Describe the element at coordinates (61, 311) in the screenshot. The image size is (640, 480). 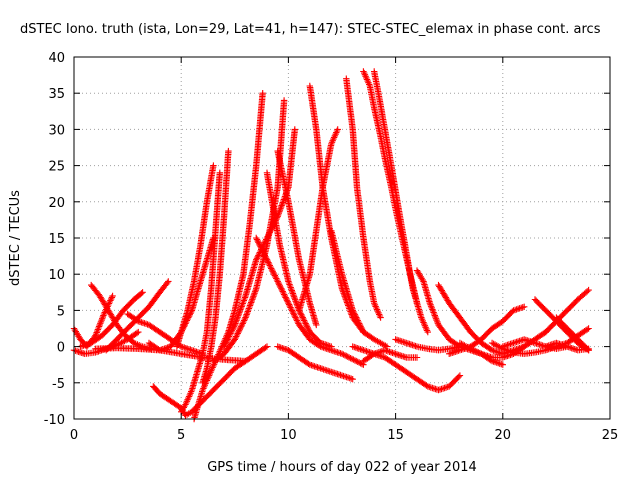
I see `y-tick-label: 5` at that location.